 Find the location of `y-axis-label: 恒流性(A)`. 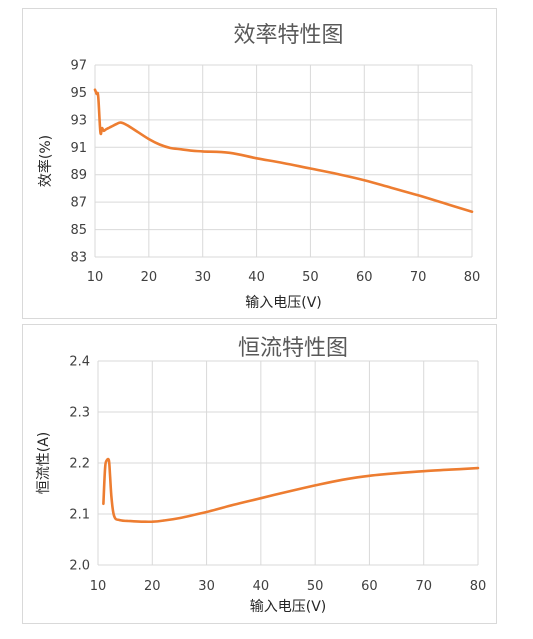

y-axis-label: 恒流性(A) is located at coordinates (44, 463).